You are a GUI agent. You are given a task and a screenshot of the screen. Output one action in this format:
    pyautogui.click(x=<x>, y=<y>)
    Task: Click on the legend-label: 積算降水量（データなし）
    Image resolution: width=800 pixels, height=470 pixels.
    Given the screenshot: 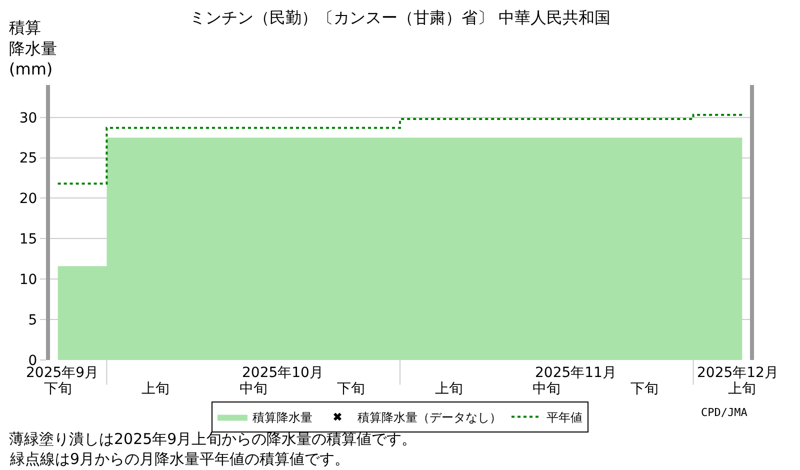 What is the action you would take?
    pyautogui.click(x=430, y=417)
    